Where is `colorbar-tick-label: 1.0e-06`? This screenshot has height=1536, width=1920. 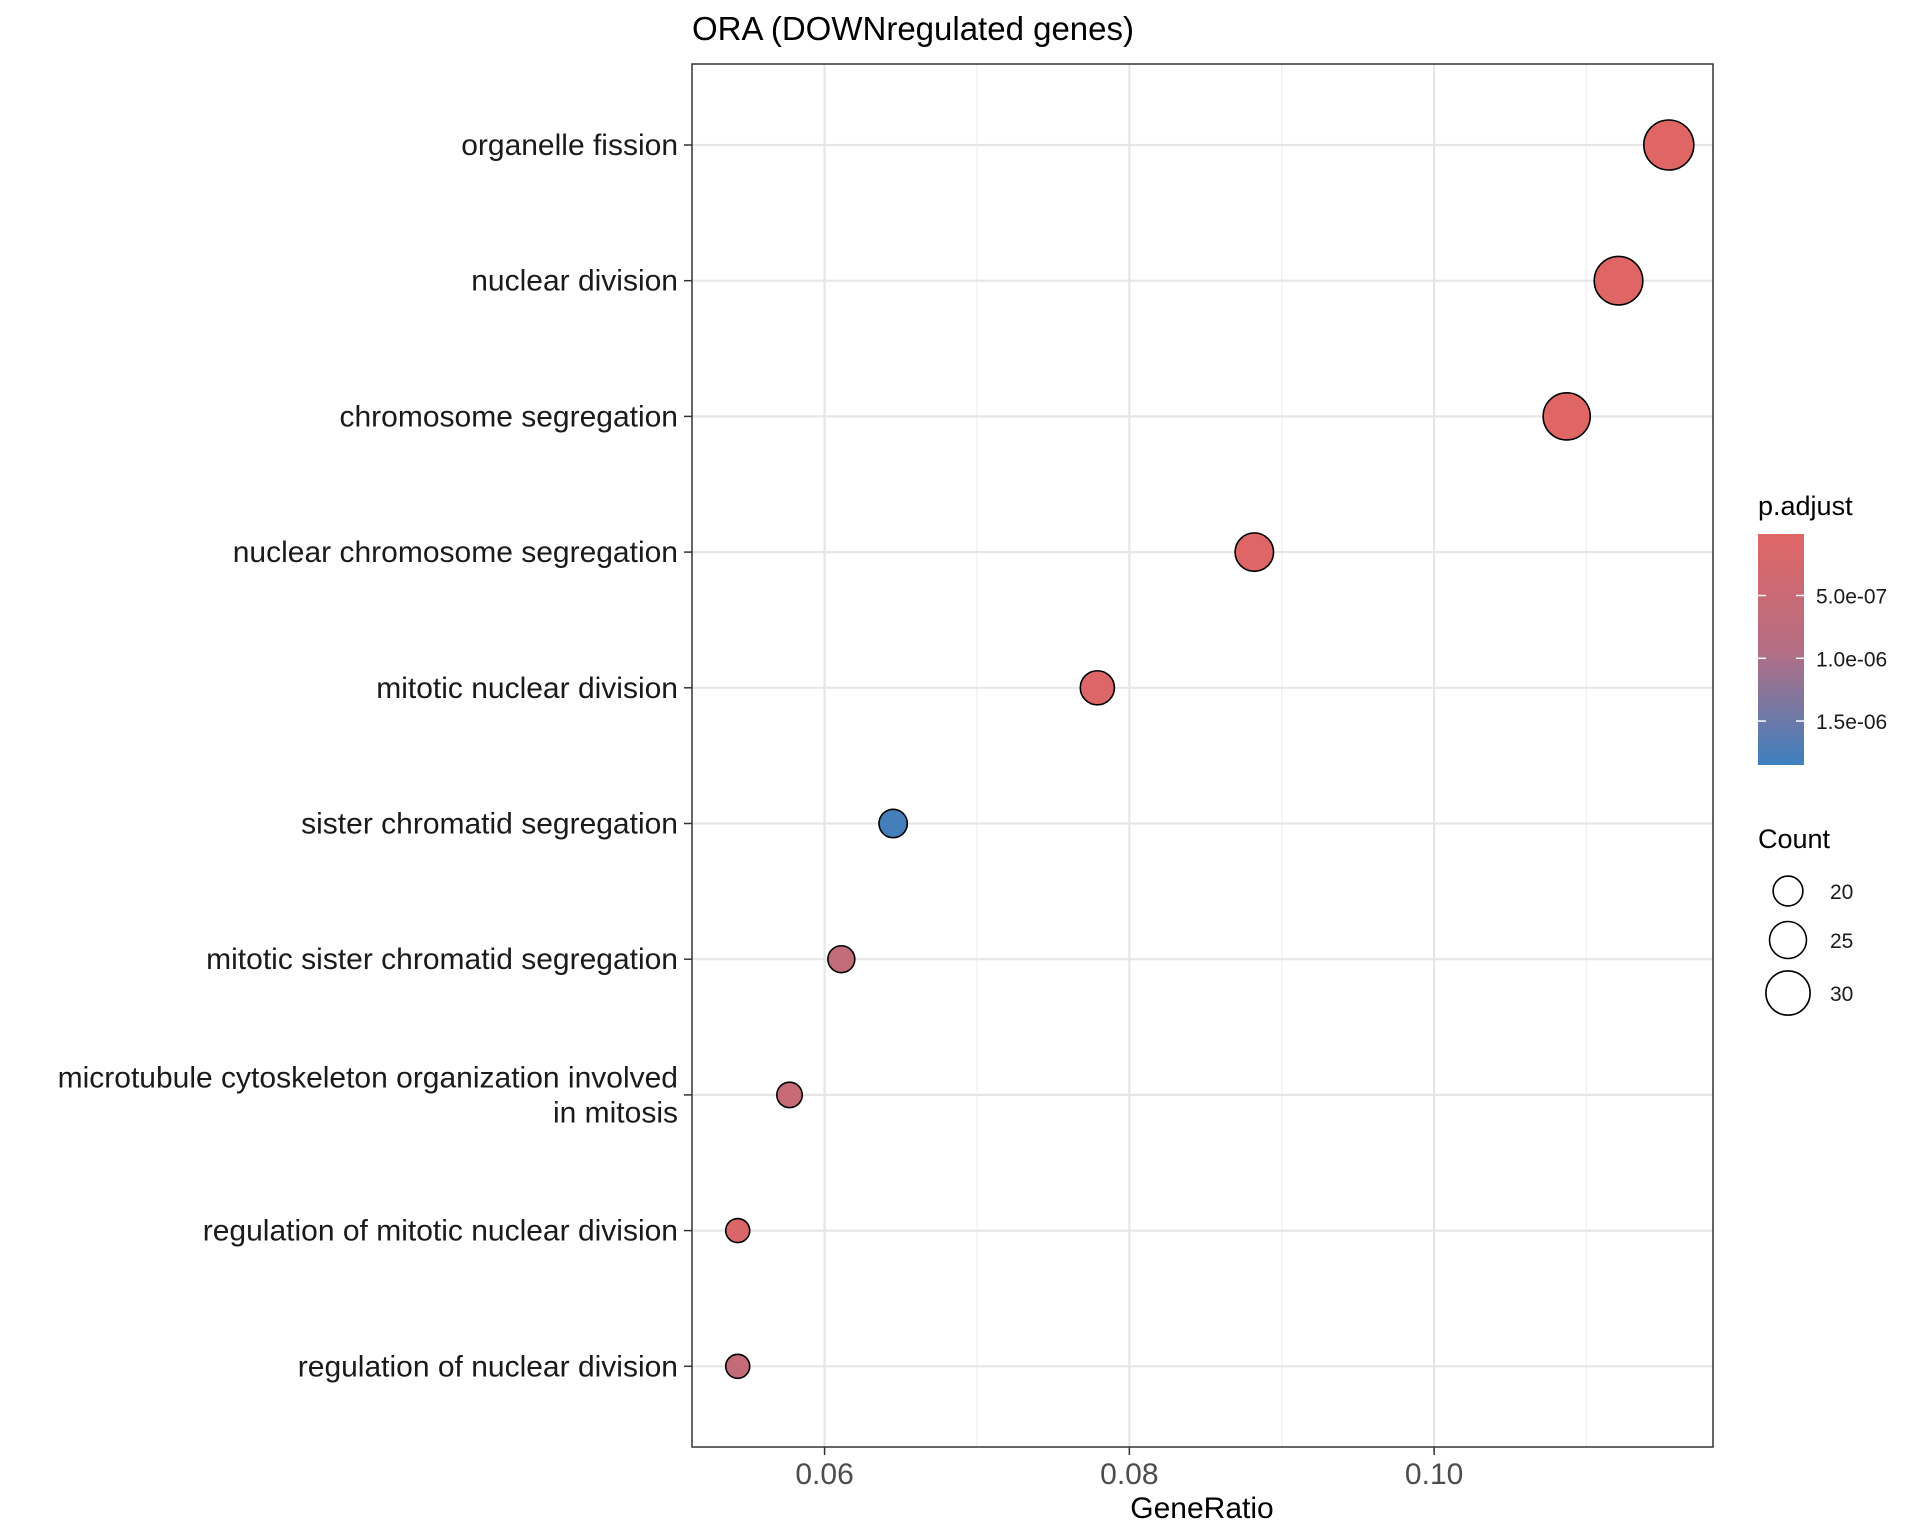
colorbar-tick-label: 1.0e-06 is located at coordinates (1851, 659).